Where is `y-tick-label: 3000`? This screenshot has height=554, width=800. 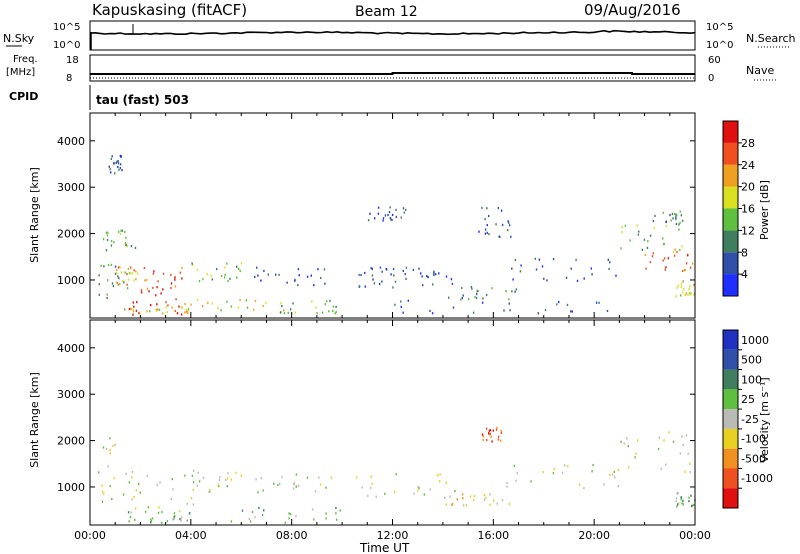 y-tick-label: 3000 is located at coordinates (71, 187).